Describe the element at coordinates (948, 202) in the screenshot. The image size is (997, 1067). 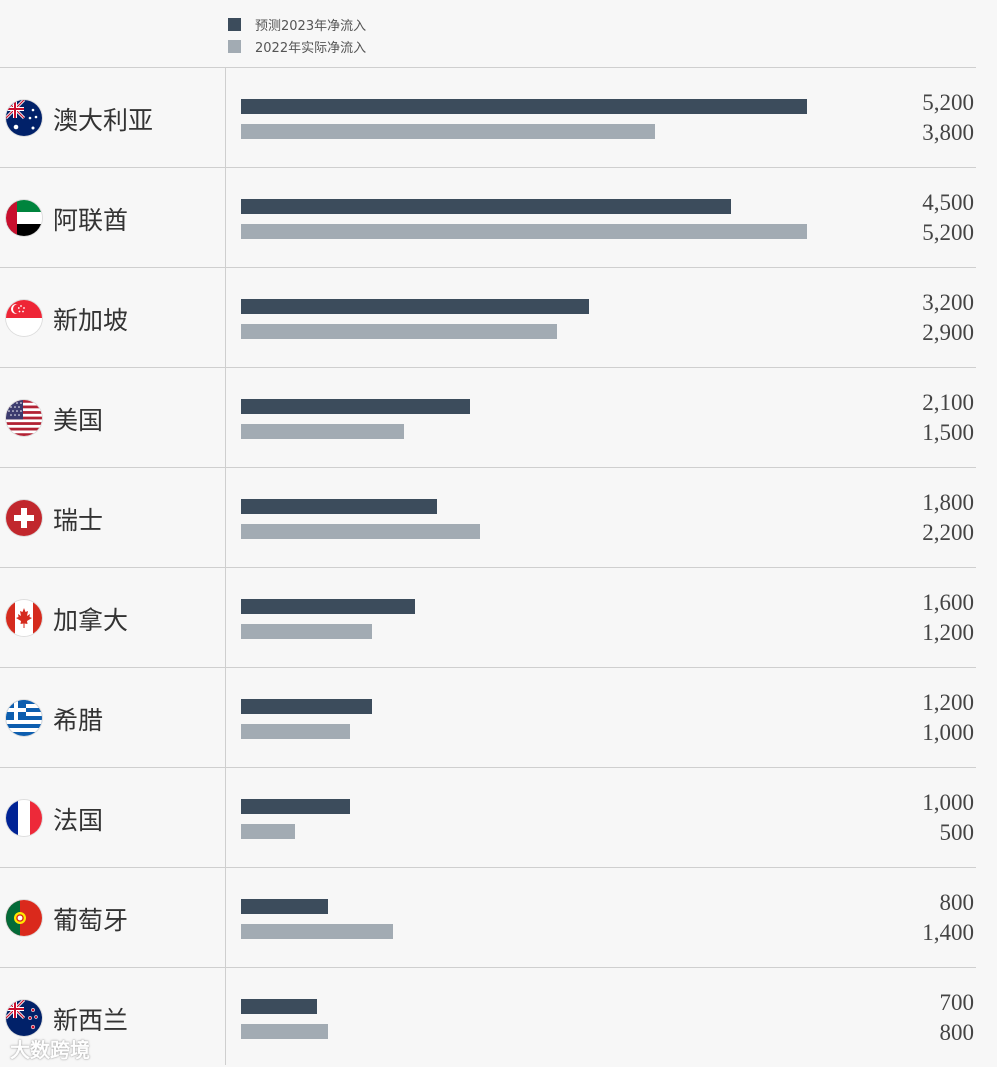
I see `value-label-forecast: 4,500` at that location.